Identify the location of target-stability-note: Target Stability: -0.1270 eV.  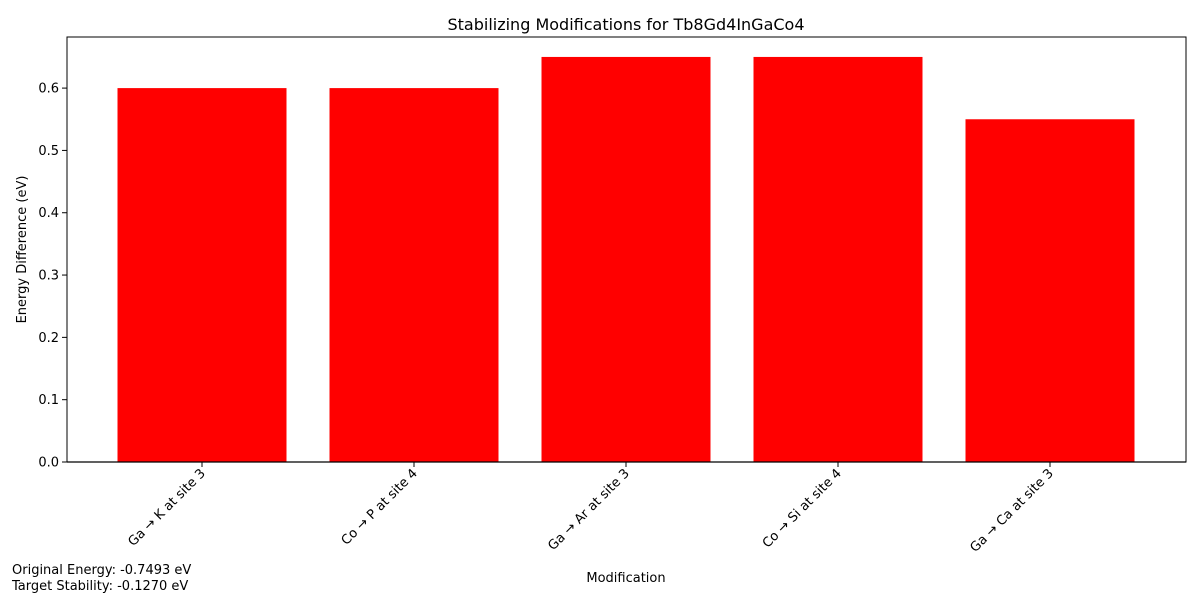
(100, 586).